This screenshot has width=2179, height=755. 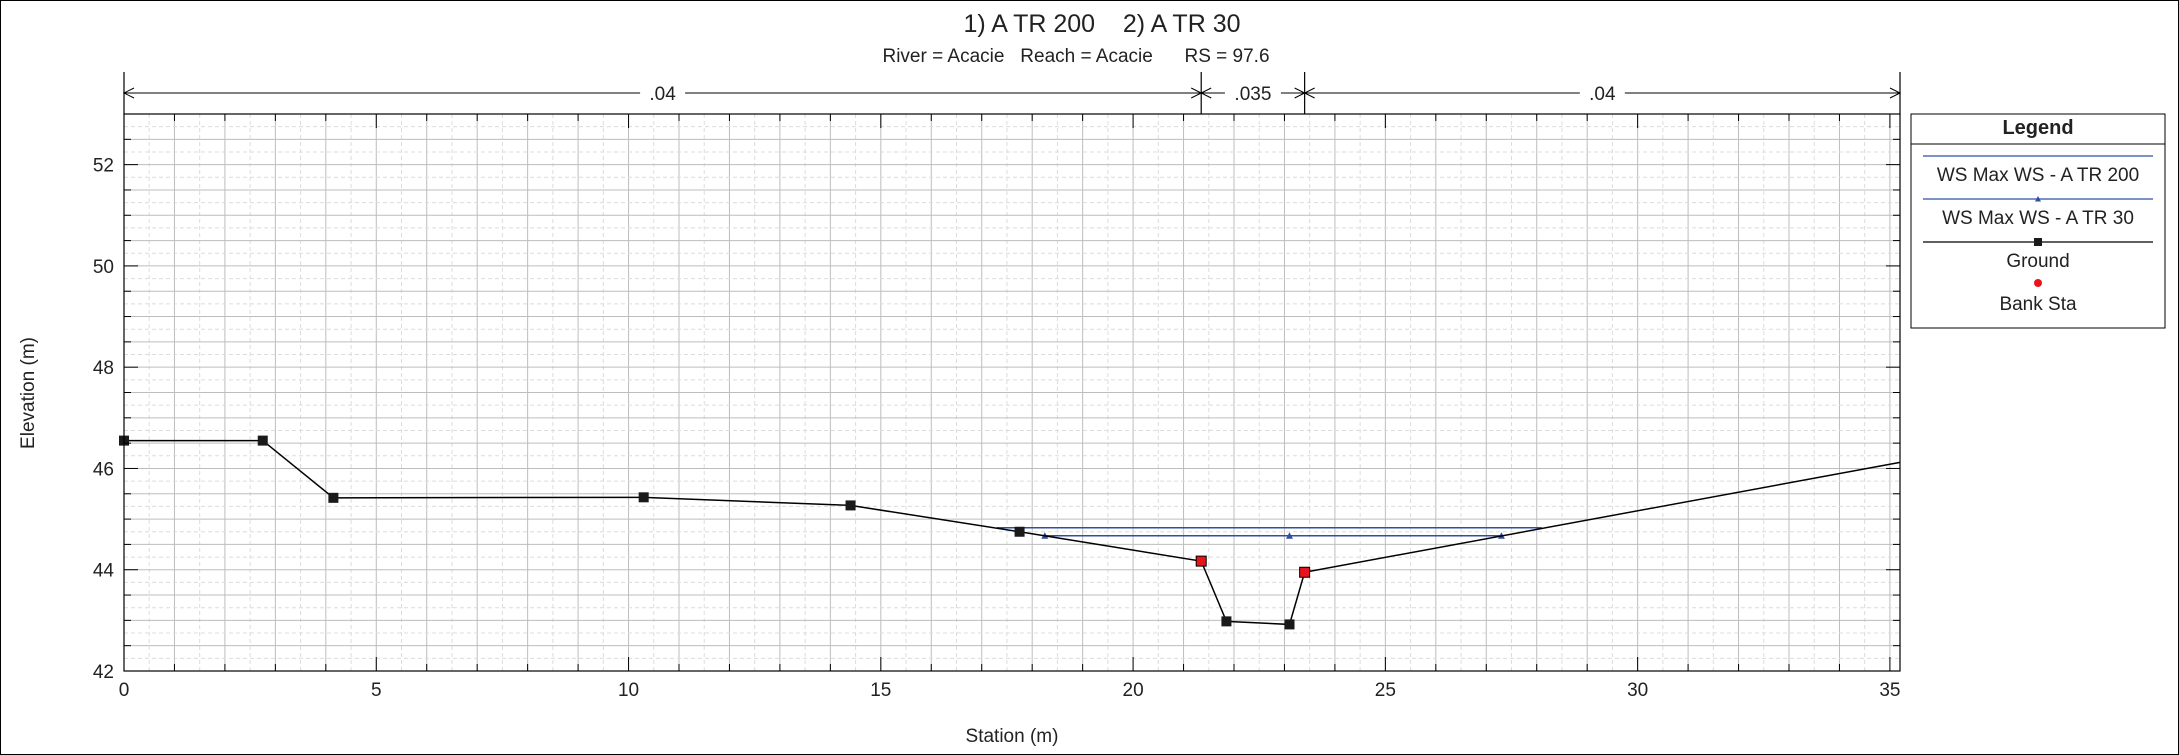 What do you see at coordinates (1012, 93) in the screenshot?
I see `mannings-n-annotations: .04 .035 .04` at bounding box center [1012, 93].